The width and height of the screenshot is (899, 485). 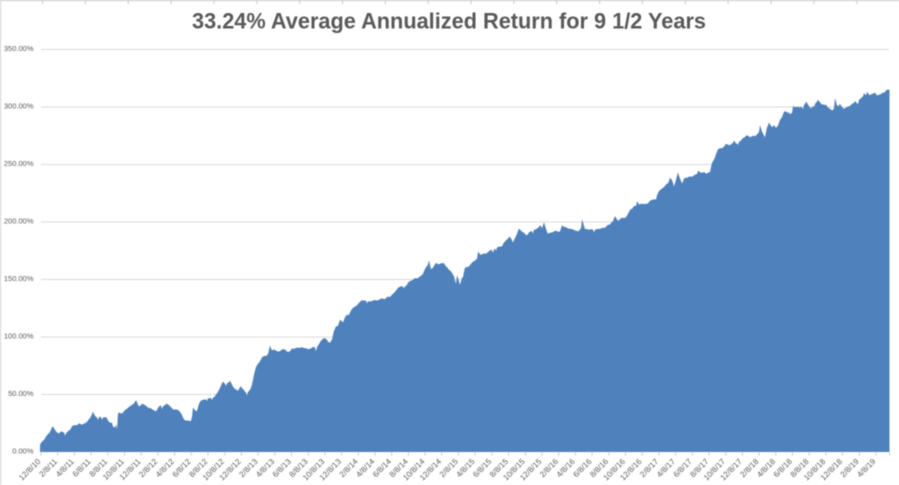 I want to click on svg-text: 150.00%, so click(x=19, y=278).